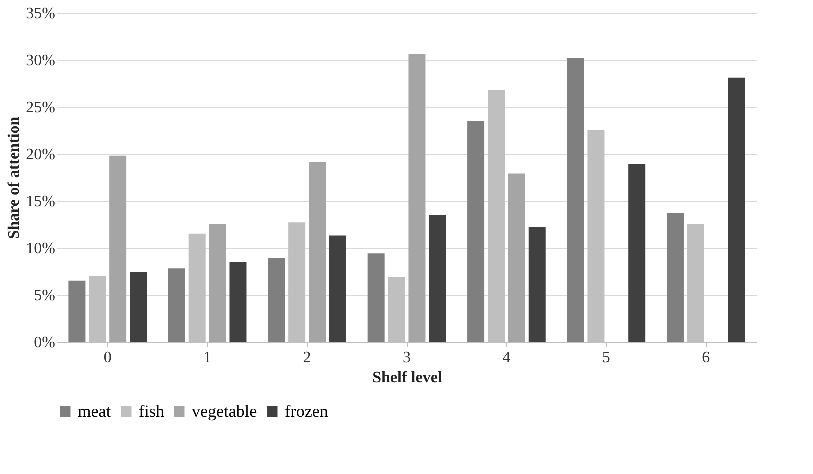 Image resolution: width=813 pixels, height=474 pixels. What do you see at coordinates (225, 411) in the screenshot?
I see `legend-label: vegetable` at bounding box center [225, 411].